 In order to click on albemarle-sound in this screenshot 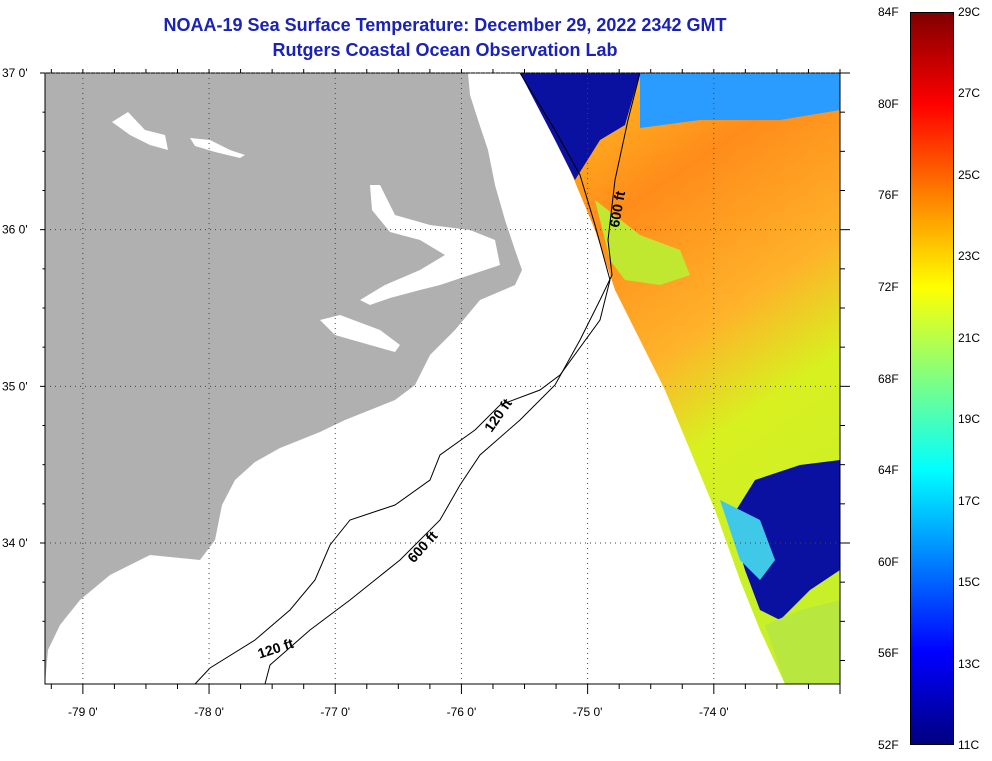, I will do `click(140, 131)`.